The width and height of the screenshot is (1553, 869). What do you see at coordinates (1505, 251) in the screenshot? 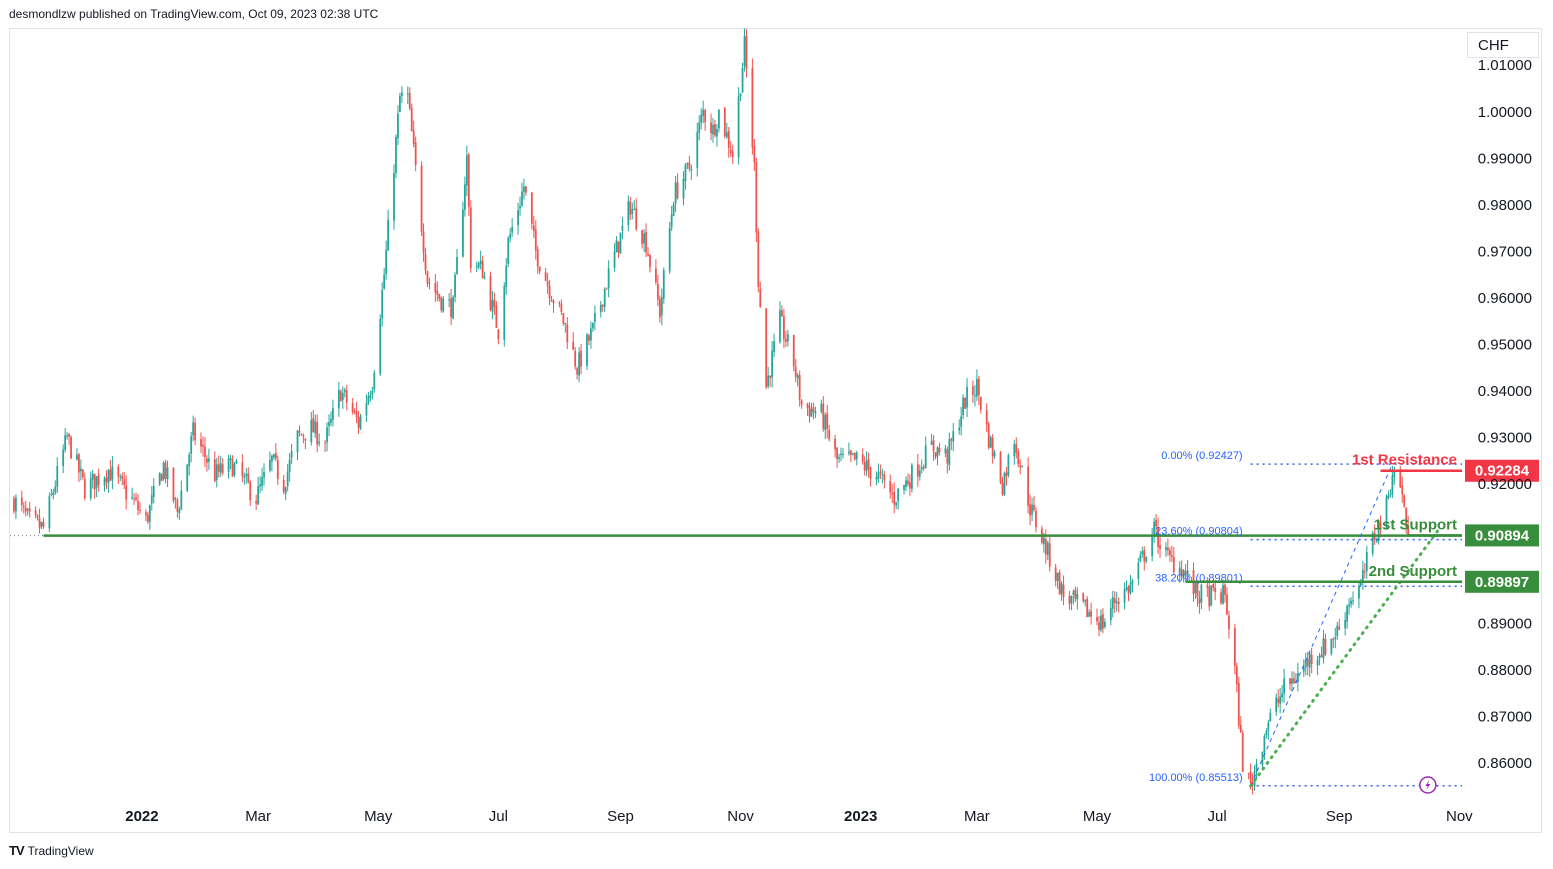
I see `price-tick-label: 0.97000` at bounding box center [1505, 251].